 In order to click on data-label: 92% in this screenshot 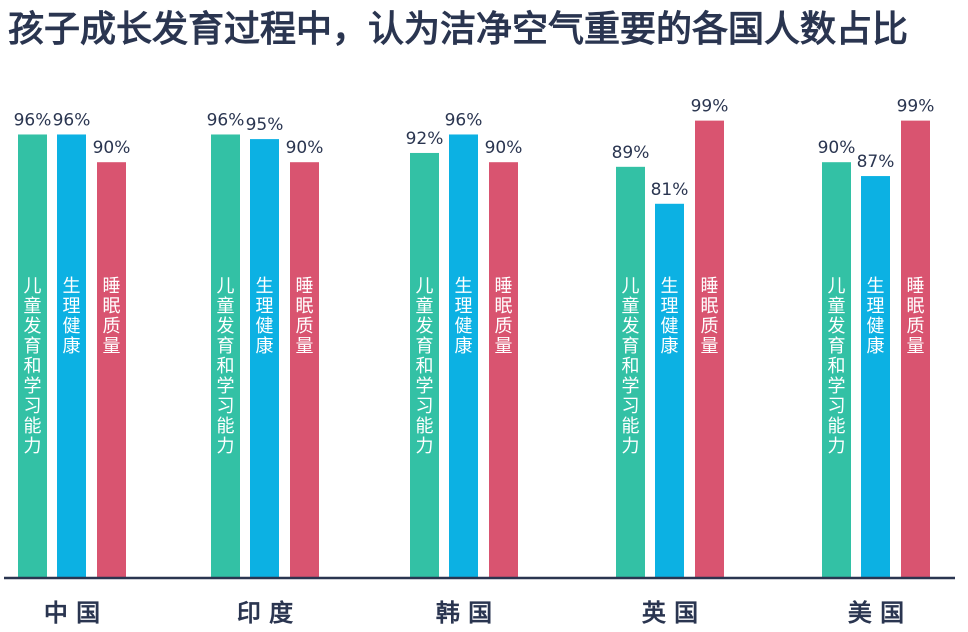, I will do `click(425, 139)`.